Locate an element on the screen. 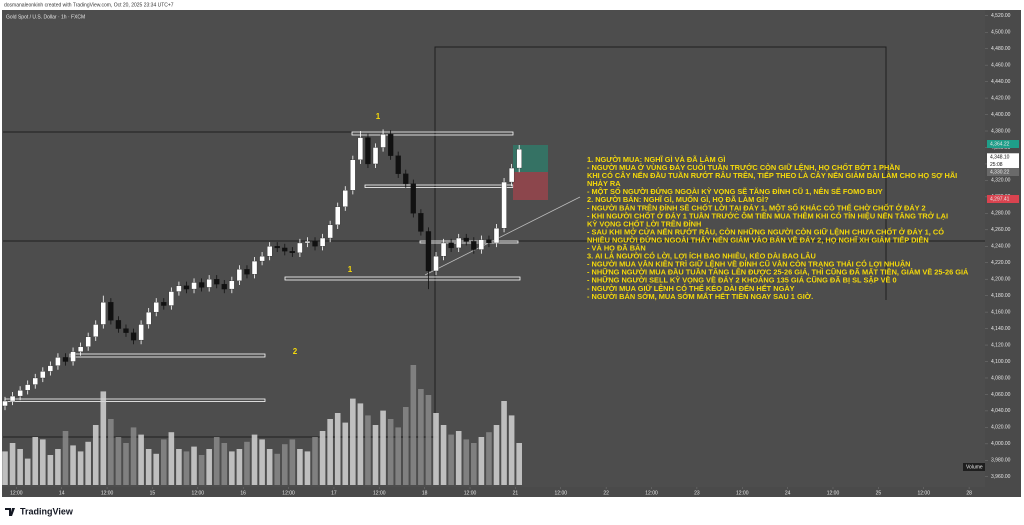  stop-zone is located at coordinates (530, 186).